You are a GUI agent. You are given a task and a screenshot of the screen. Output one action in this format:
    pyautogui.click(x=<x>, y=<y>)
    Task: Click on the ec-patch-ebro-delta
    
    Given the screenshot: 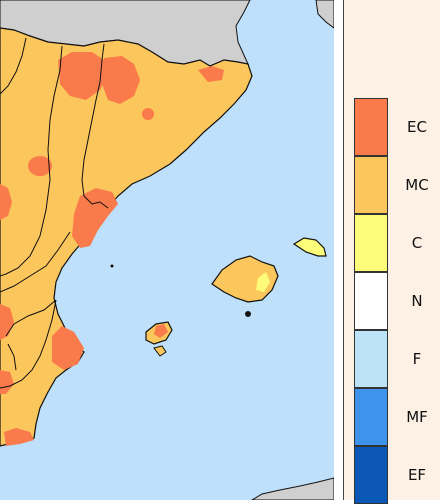 What is the action you would take?
    pyautogui.click(x=95, y=218)
    